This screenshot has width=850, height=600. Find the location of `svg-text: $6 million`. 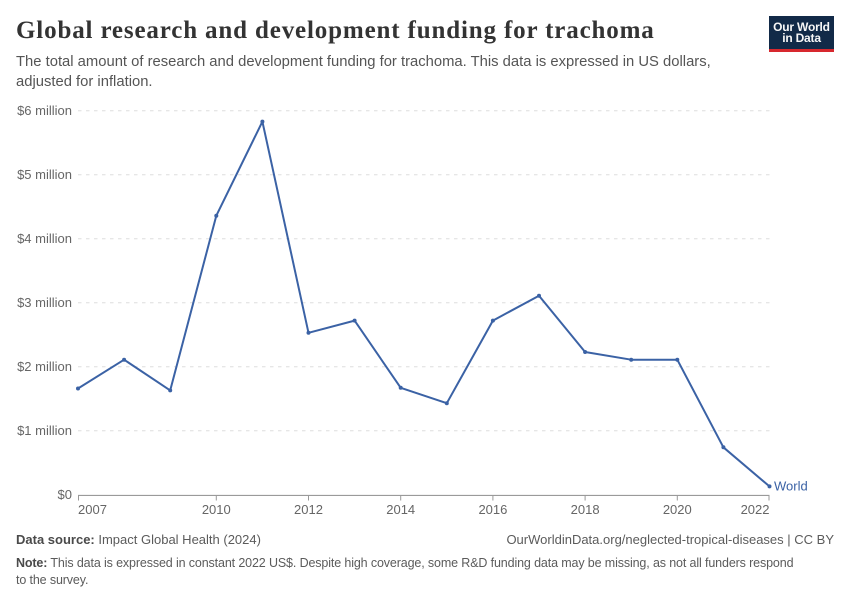

svg-text: $6 million is located at coordinates (44, 110).